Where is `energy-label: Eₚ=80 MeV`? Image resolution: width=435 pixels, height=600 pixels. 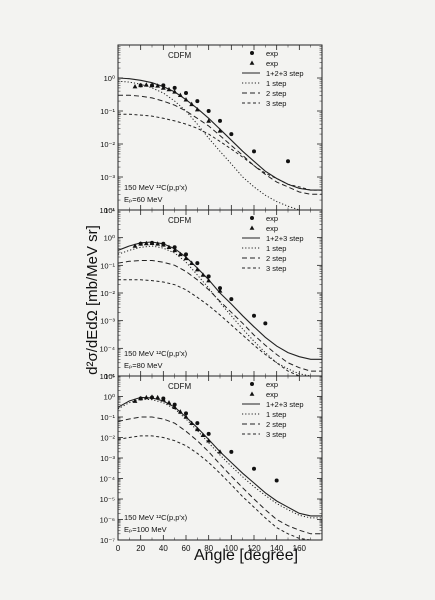 energy-label: Eₚ=80 MeV is located at coordinates (143, 365).